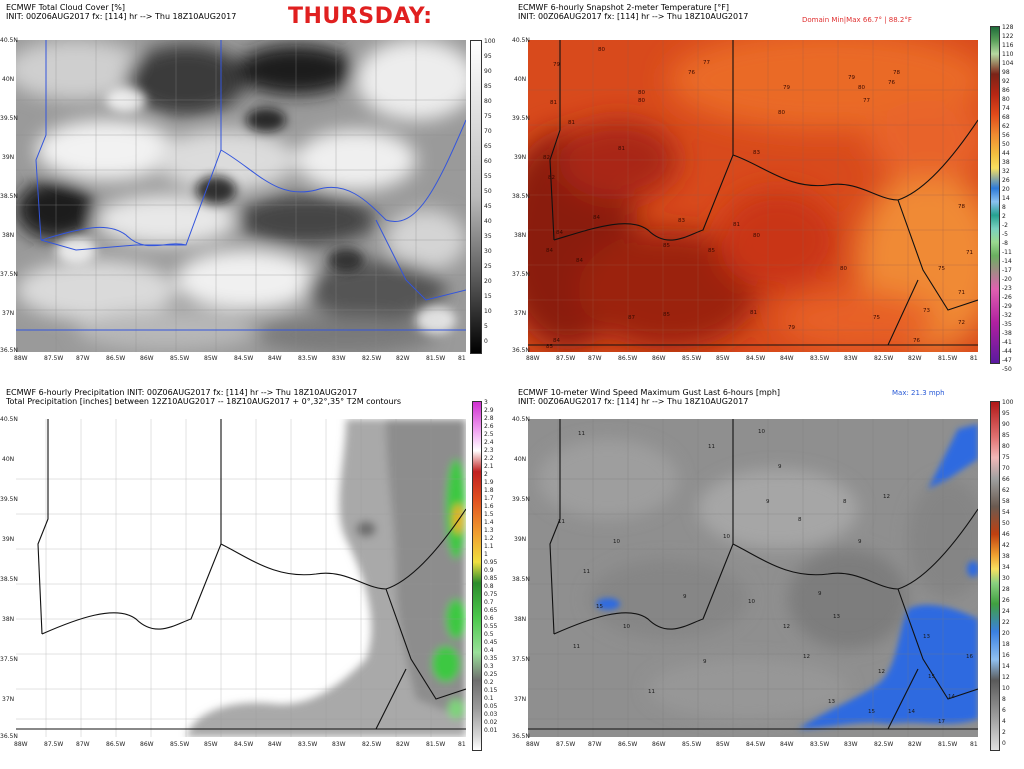 This screenshot has height=769, width=1024. Describe the element at coordinates (489, 426) in the screenshot. I see `colorbar-label: 2.6` at that location.